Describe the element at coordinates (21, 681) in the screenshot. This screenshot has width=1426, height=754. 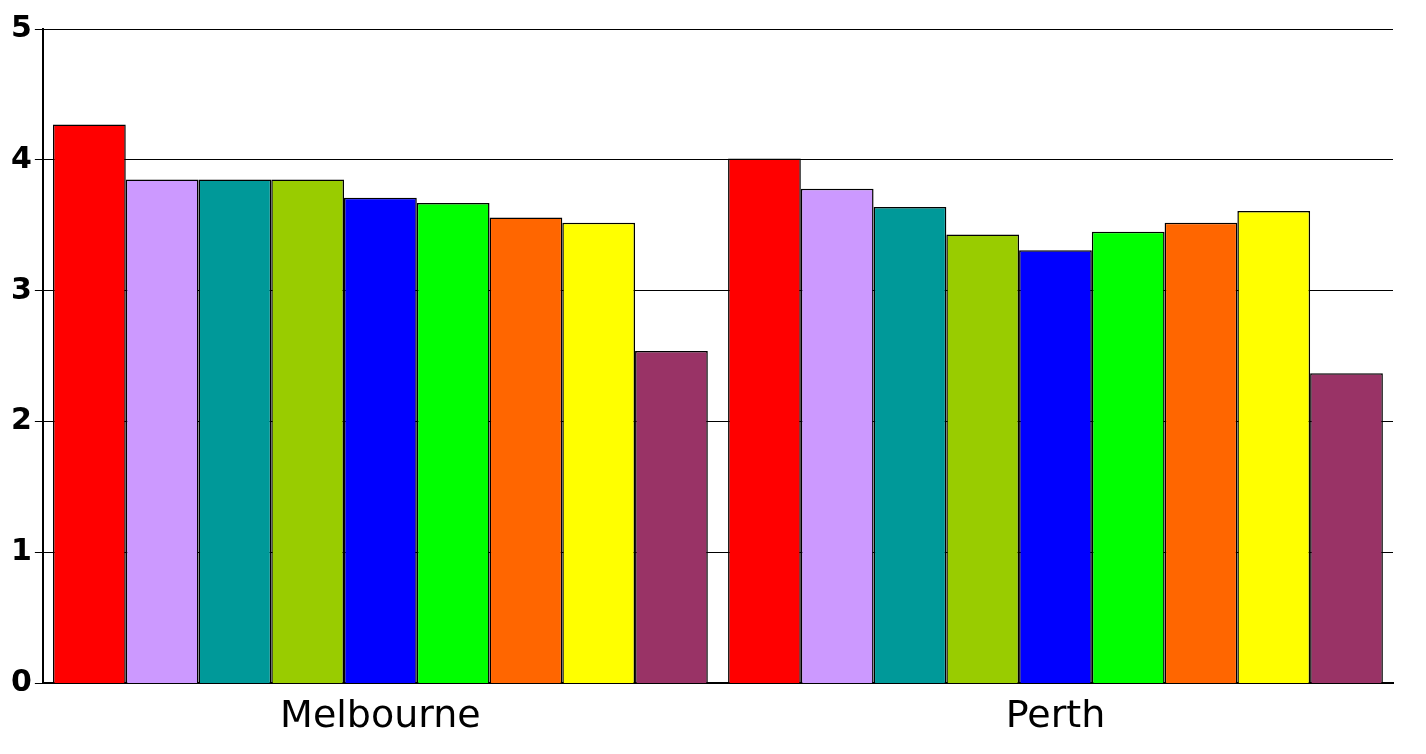
I see `y-tick-label: 0` at that location.